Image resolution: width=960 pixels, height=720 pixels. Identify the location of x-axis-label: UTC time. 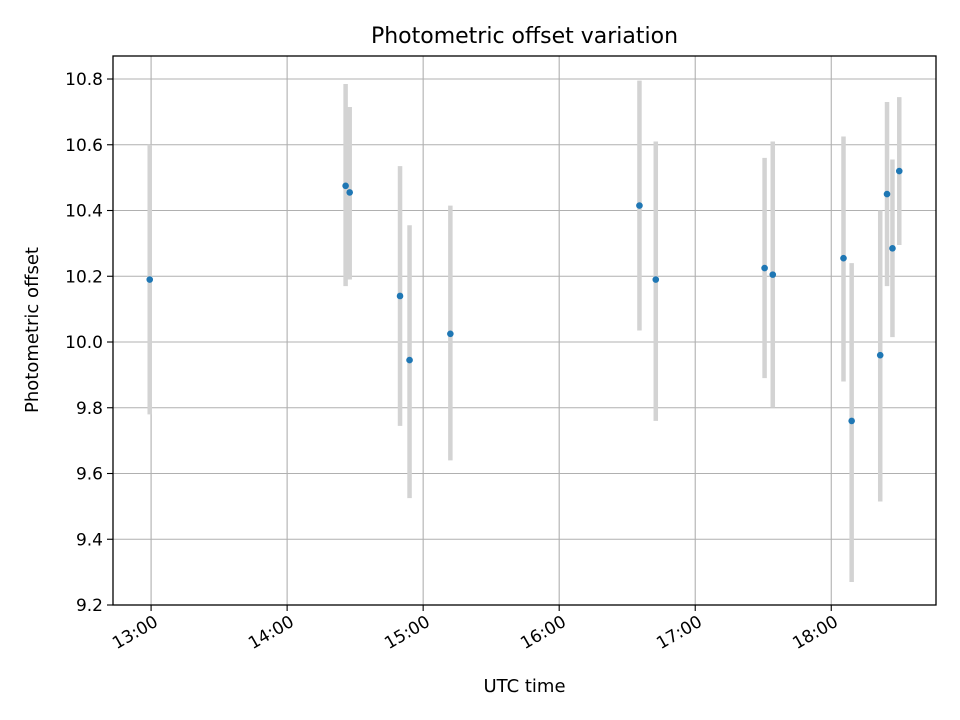
(524, 686).